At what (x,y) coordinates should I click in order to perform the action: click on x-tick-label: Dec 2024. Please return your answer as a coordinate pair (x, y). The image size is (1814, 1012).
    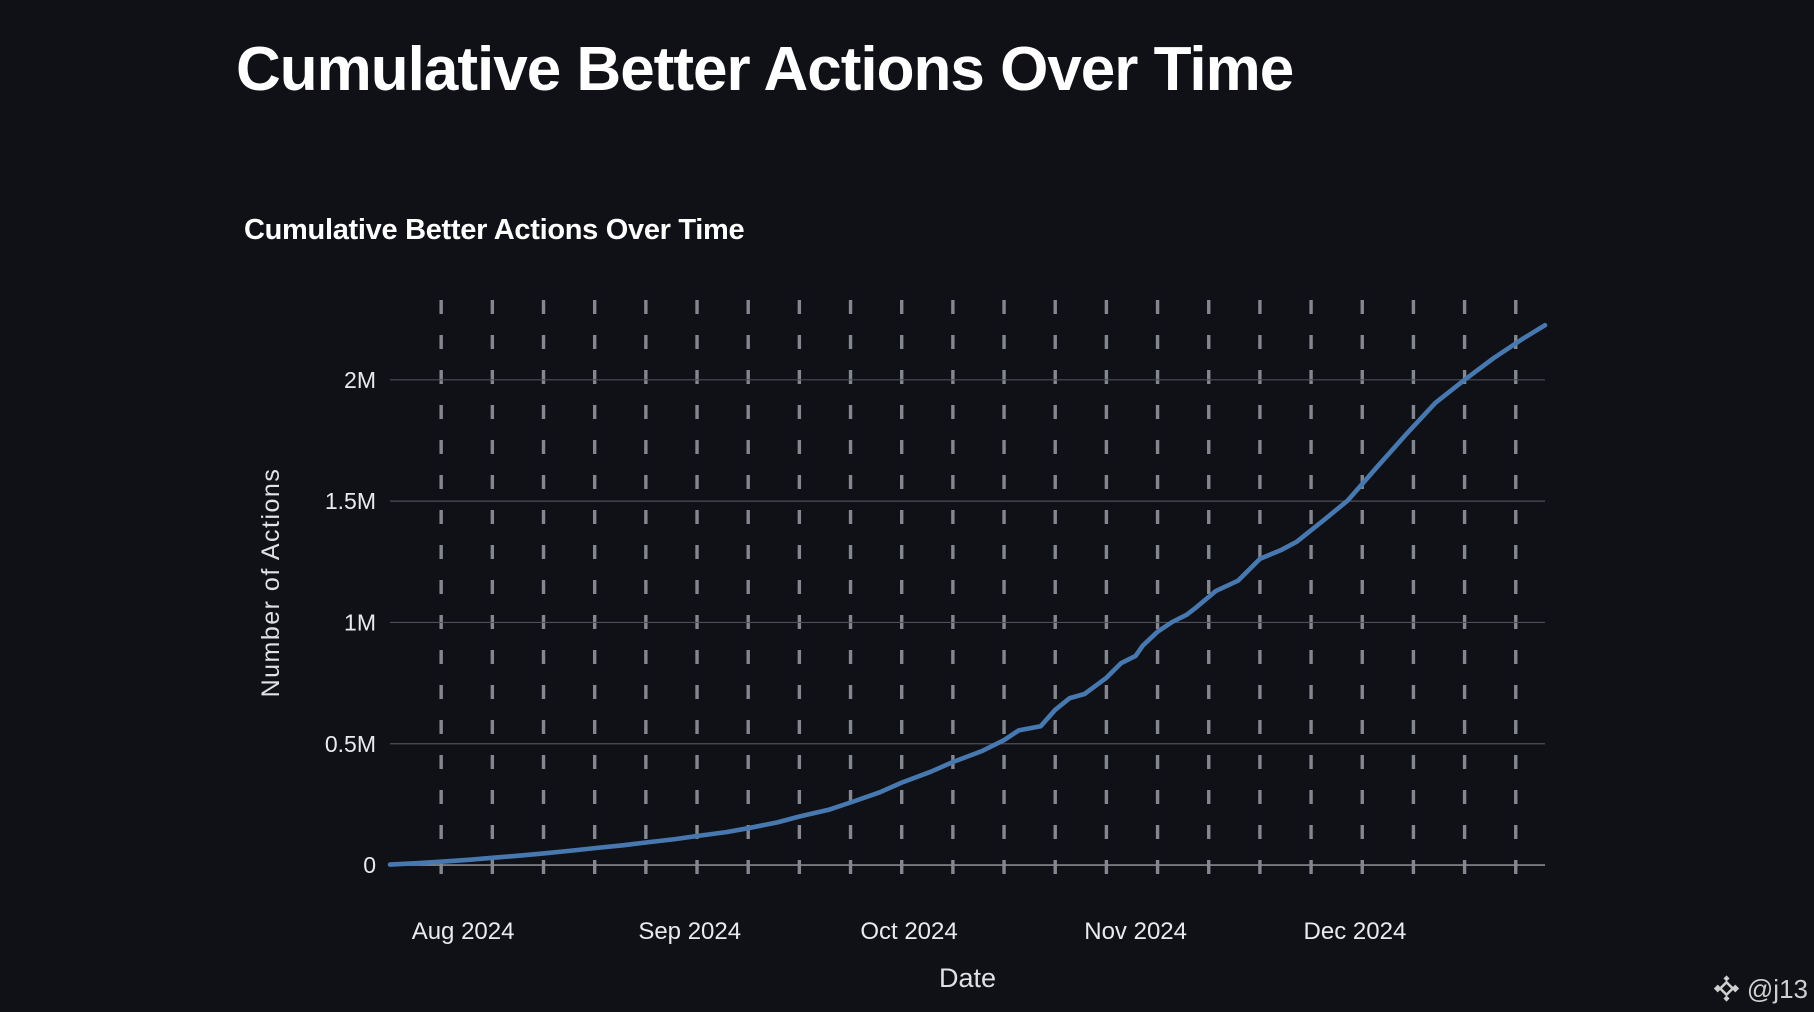
    Looking at the image, I should click on (1355, 931).